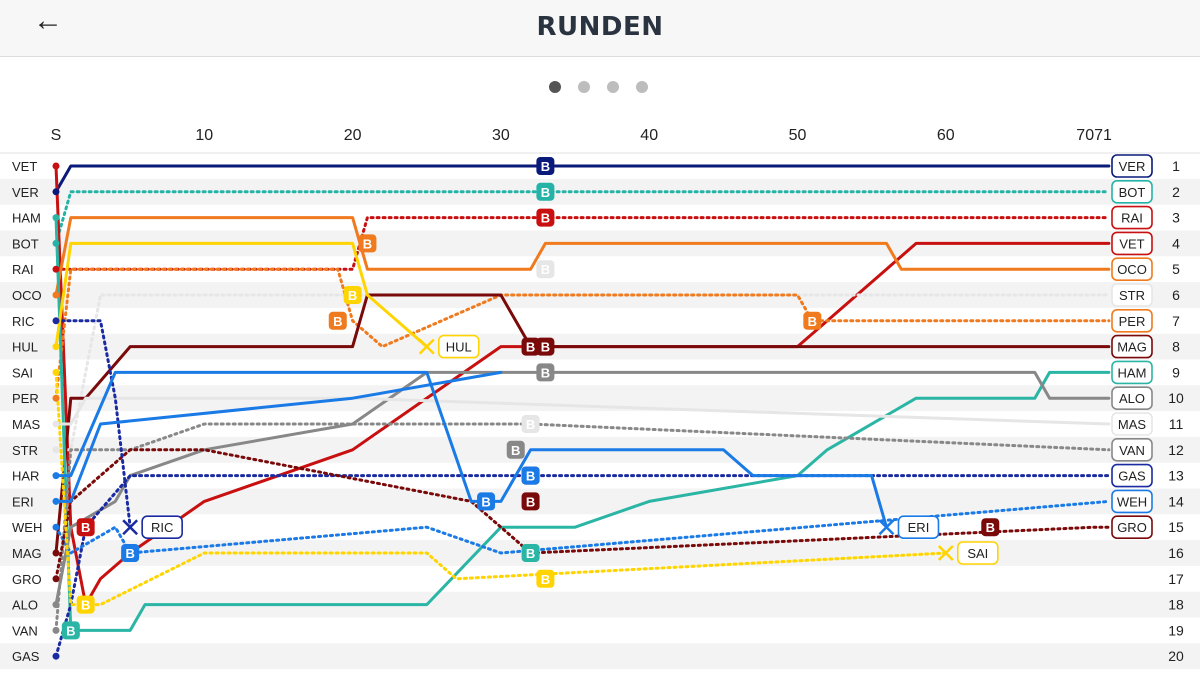  Describe the element at coordinates (353, 135) in the screenshot. I see `x-tick-label: 20` at that location.